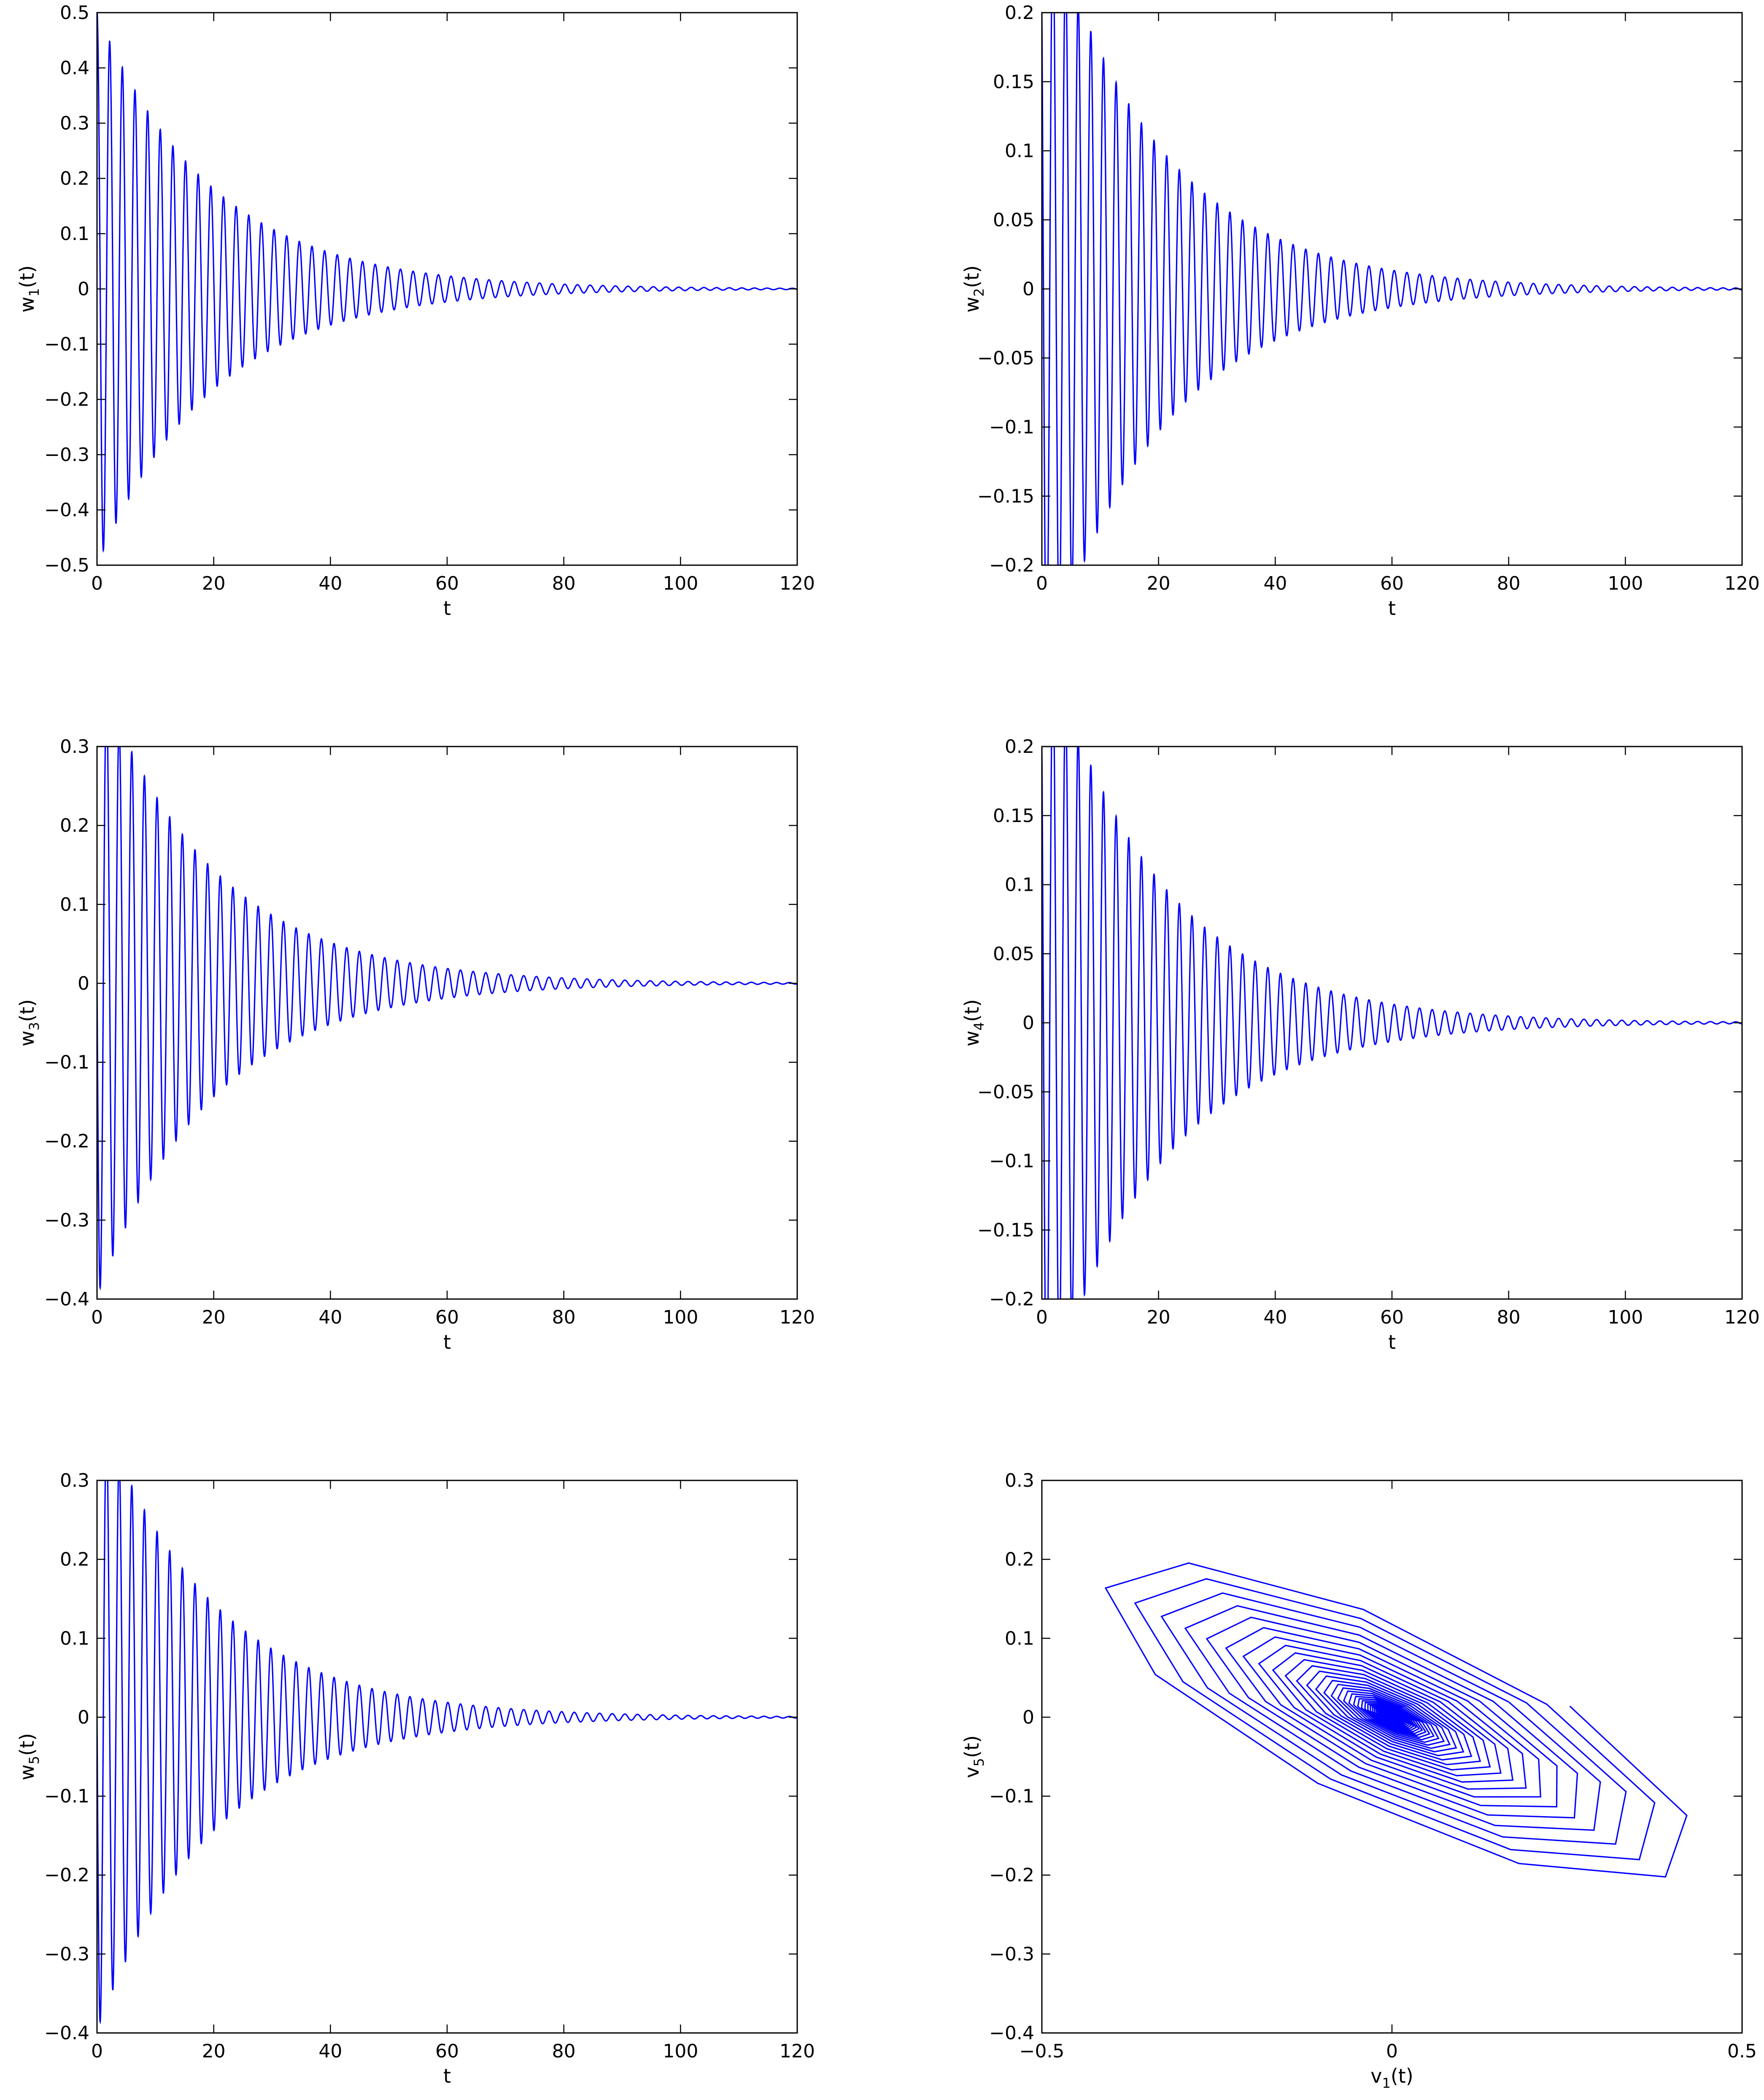 The height and width of the screenshot is (2100, 1764). I want to click on y-axis-label: w4(t), so click(973, 1023).